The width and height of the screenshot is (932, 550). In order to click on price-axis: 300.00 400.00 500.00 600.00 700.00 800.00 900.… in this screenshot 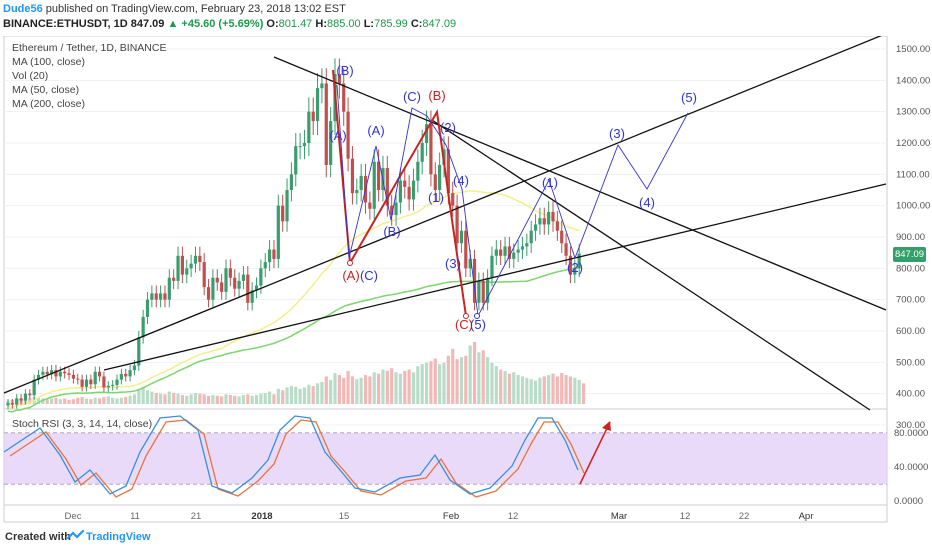, I will do `click(913, 237)`.